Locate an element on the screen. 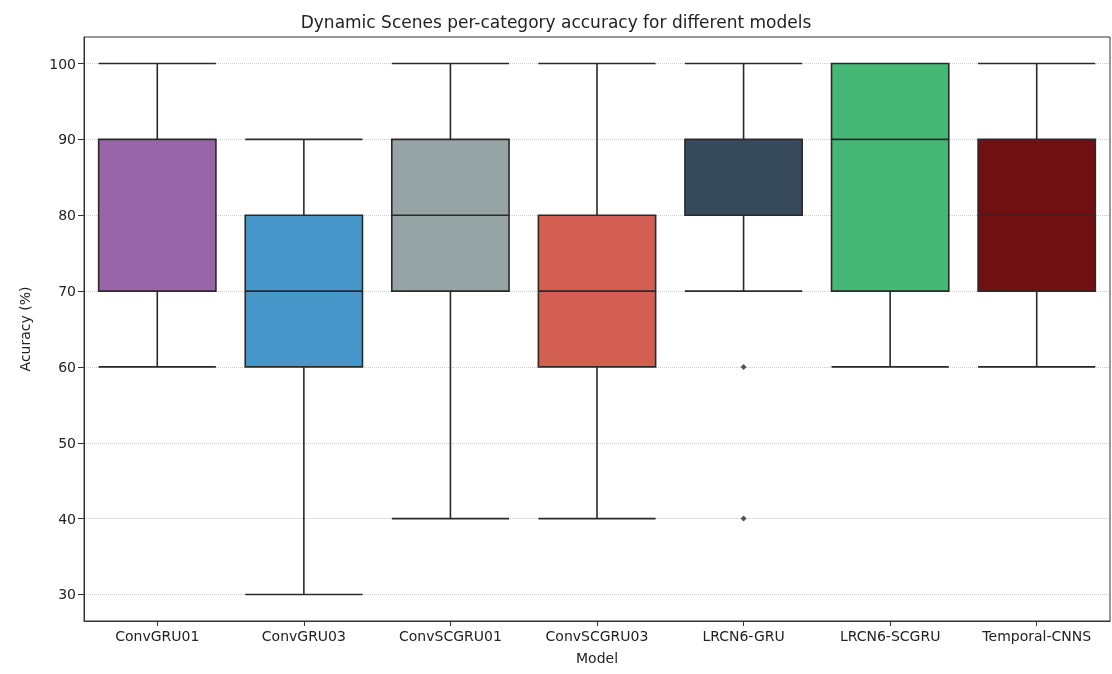 The width and height of the screenshot is (1112, 674). y-tick-label: 30 is located at coordinates (67, 594).